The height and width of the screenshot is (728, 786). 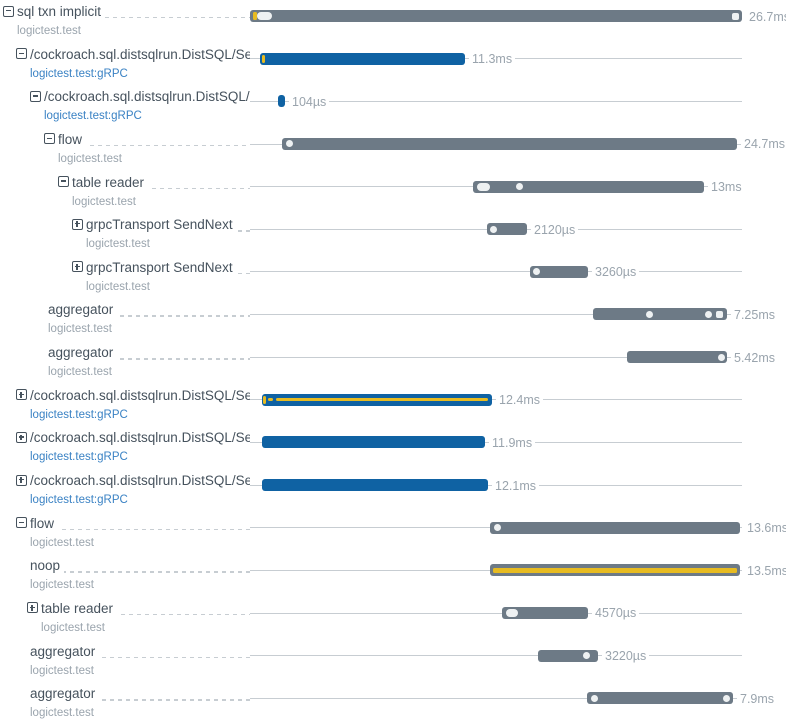 I want to click on yellow-stripe, so click(x=270, y=400).